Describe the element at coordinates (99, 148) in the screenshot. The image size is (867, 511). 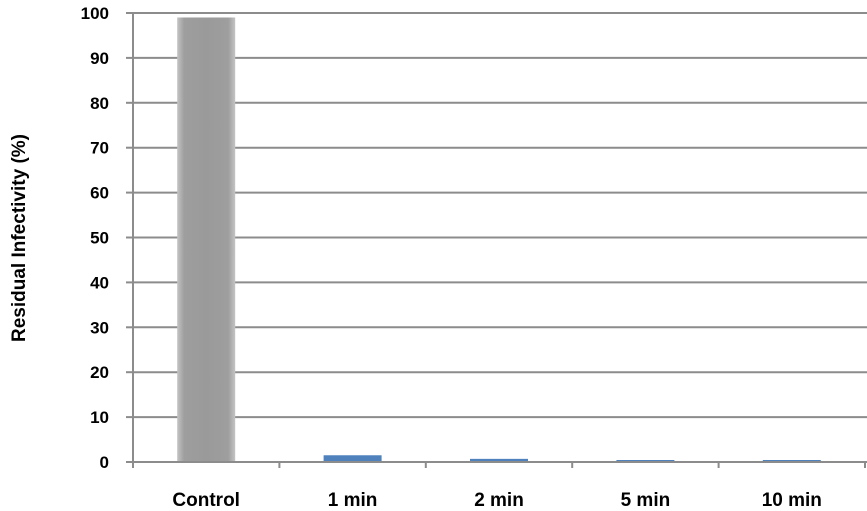
I see `y-tick-label: 70` at that location.